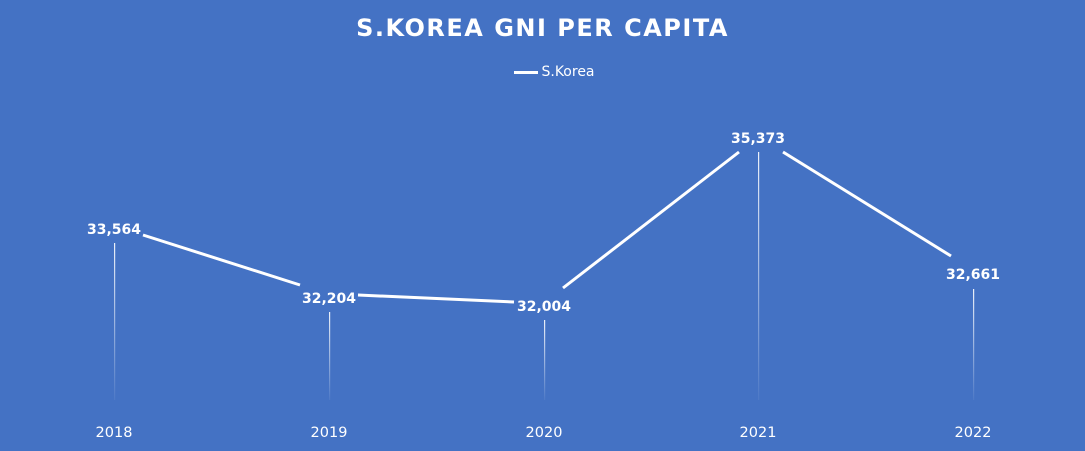 This screenshot has height=451, width=1085. What do you see at coordinates (973, 275) in the screenshot?
I see `data-label-2022: 32,661` at bounding box center [973, 275].